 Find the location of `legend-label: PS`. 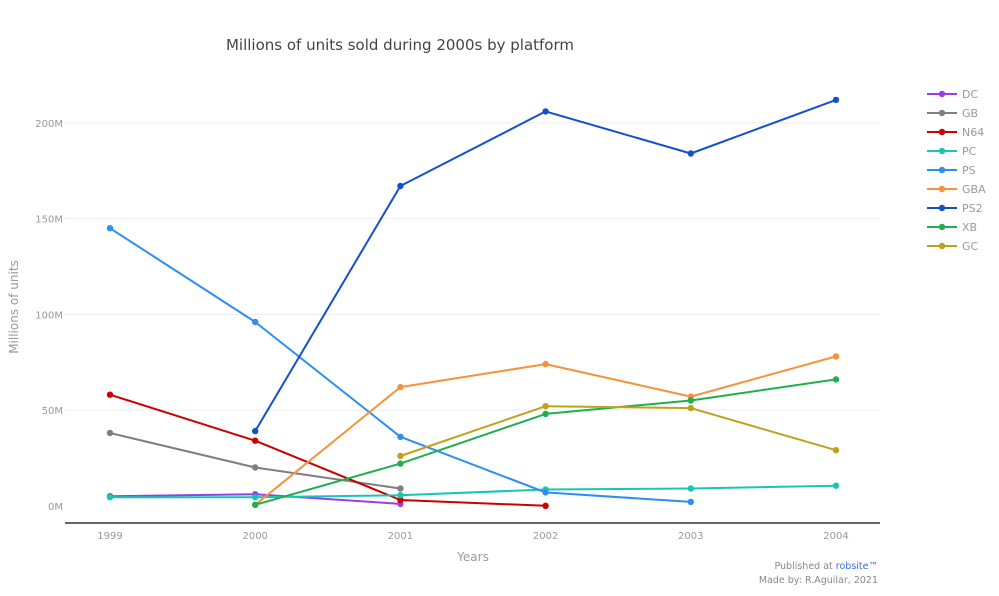

legend-label: PS is located at coordinates (969, 170).